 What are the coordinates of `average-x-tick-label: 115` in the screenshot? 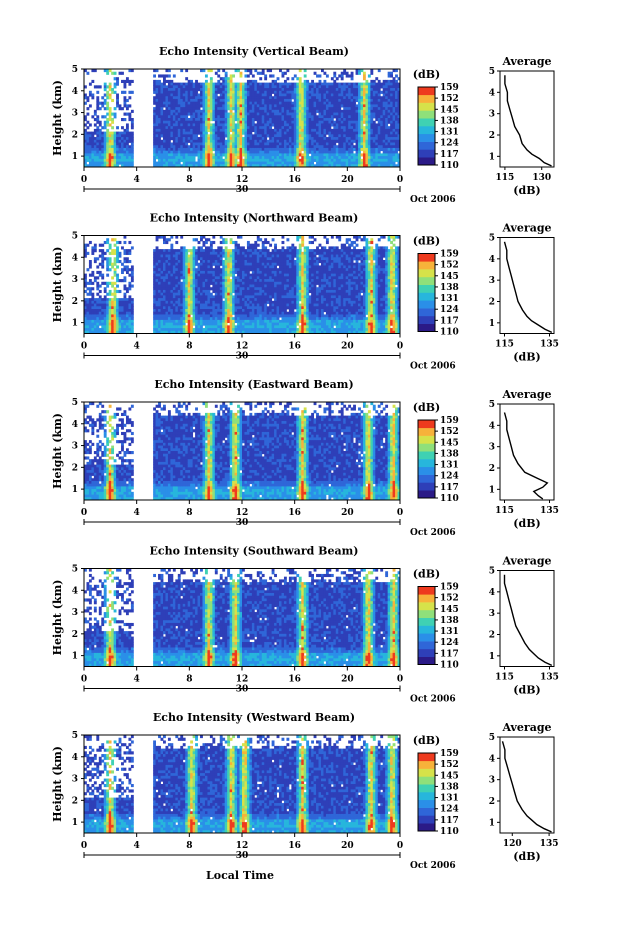 It's located at (505, 178).